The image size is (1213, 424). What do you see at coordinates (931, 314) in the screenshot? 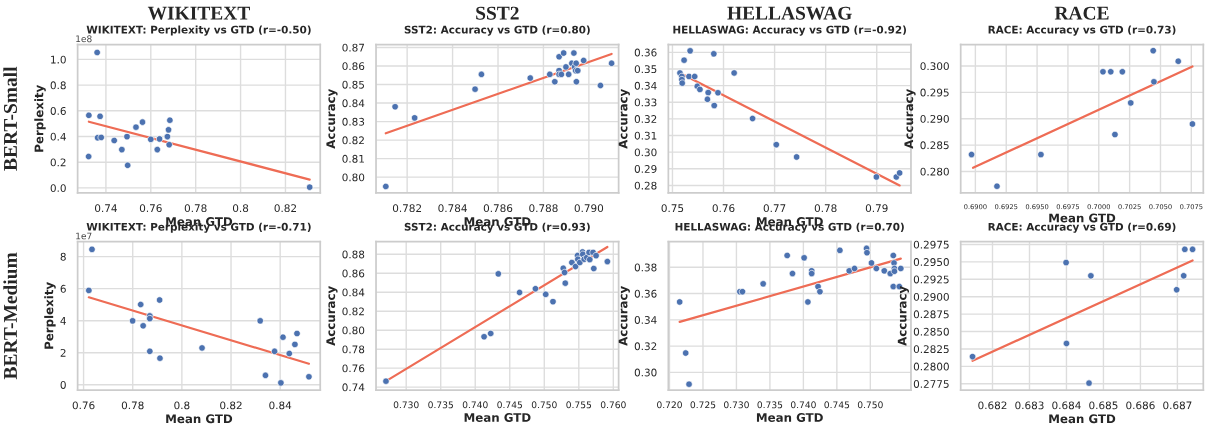
I see `y-tick-label: 0.2875` at bounding box center [931, 314].